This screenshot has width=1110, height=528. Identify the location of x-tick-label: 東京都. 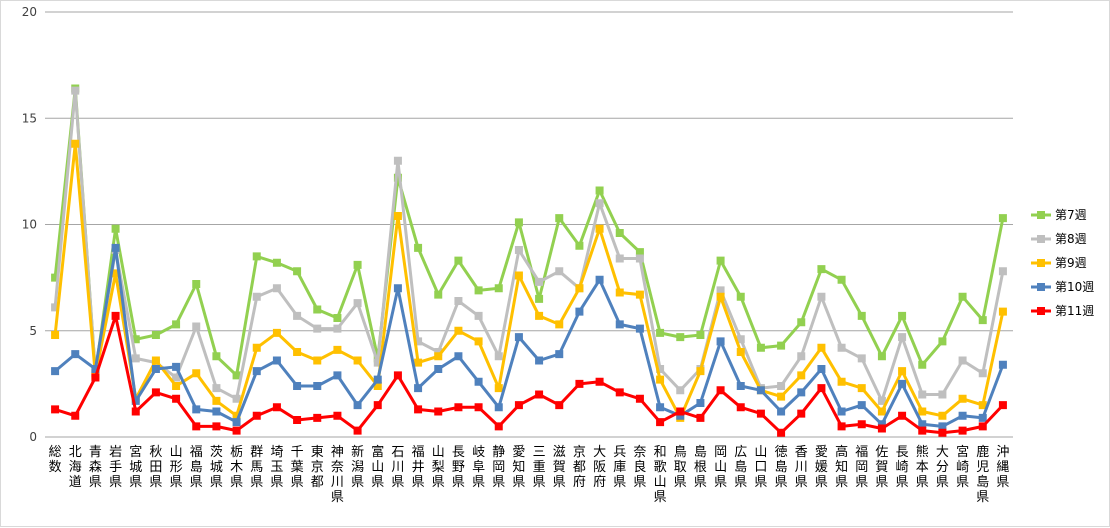
(317, 467).